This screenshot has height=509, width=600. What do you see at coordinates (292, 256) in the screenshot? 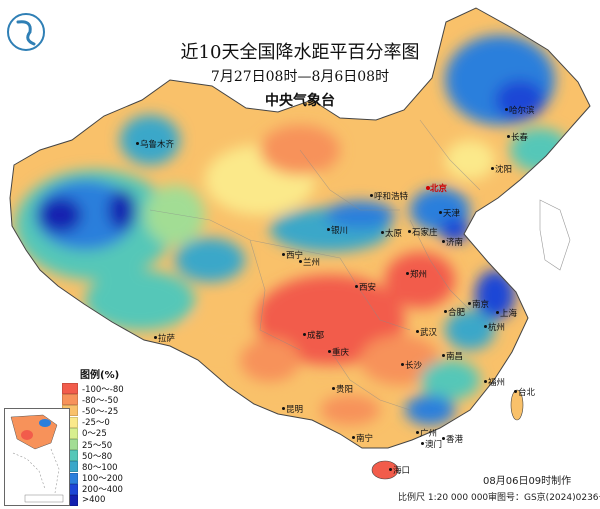
I see `city-xining: 西宁` at bounding box center [292, 256].